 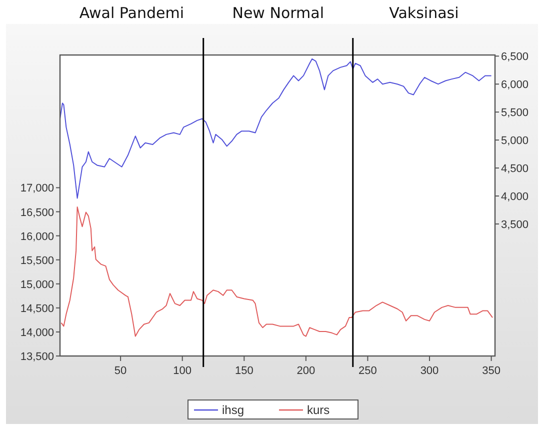 I want to click on y2-tick-label: 6,500, so click(x=515, y=57).